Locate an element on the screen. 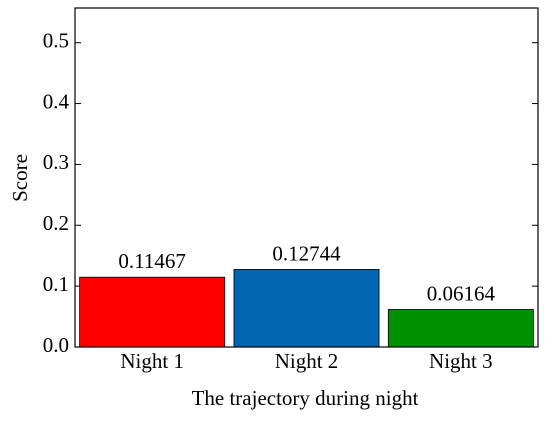  x-tick-label: Night 1 is located at coordinates (152, 361).